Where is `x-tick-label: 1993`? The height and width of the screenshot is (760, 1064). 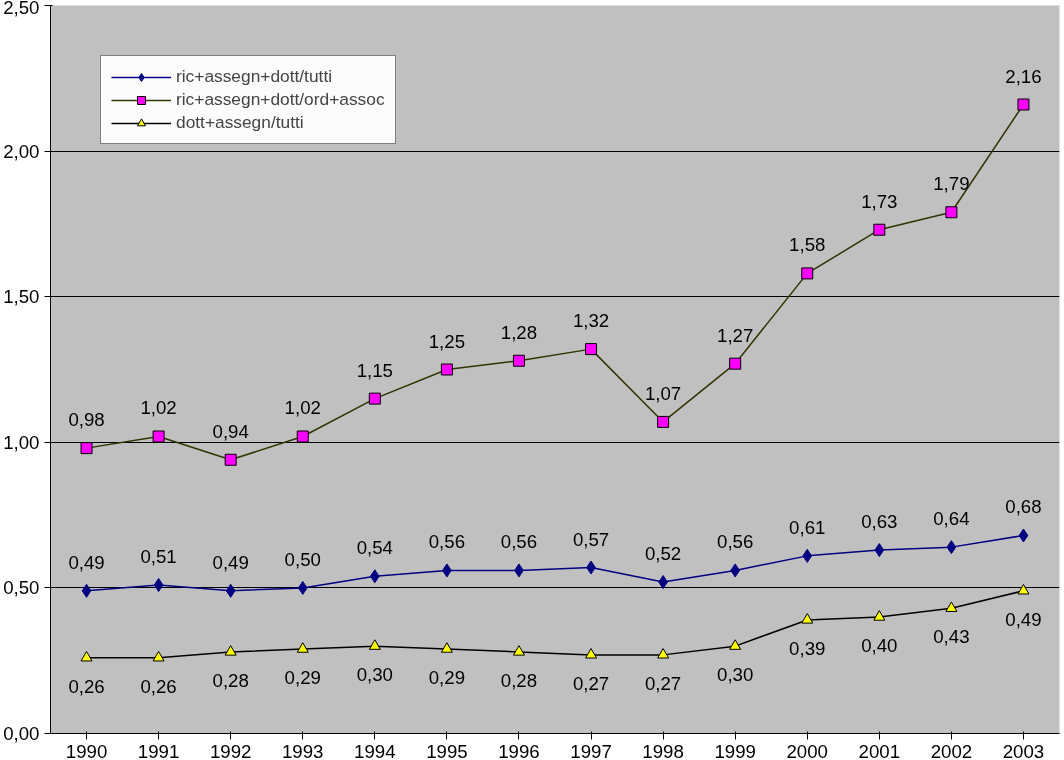
x-tick-label: 1993 is located at coordinates (303, 750).